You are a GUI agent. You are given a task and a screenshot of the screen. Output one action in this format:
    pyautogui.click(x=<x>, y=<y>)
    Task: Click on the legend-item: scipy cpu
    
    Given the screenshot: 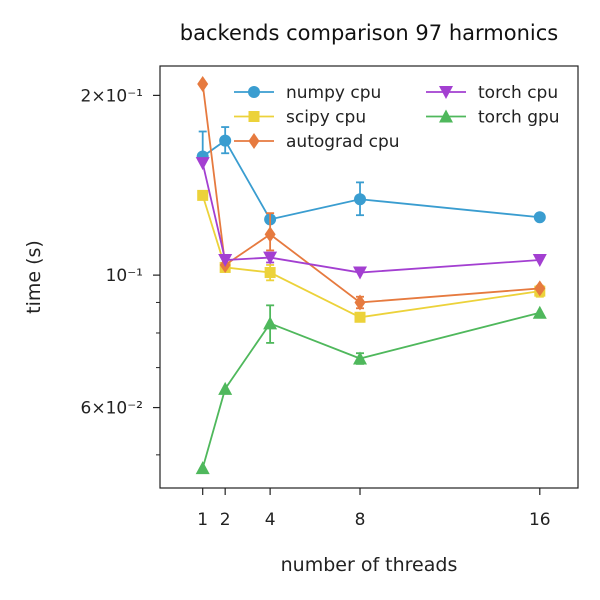 What is the action you would take?
    pyautogui.click(x=300, y=118)
    